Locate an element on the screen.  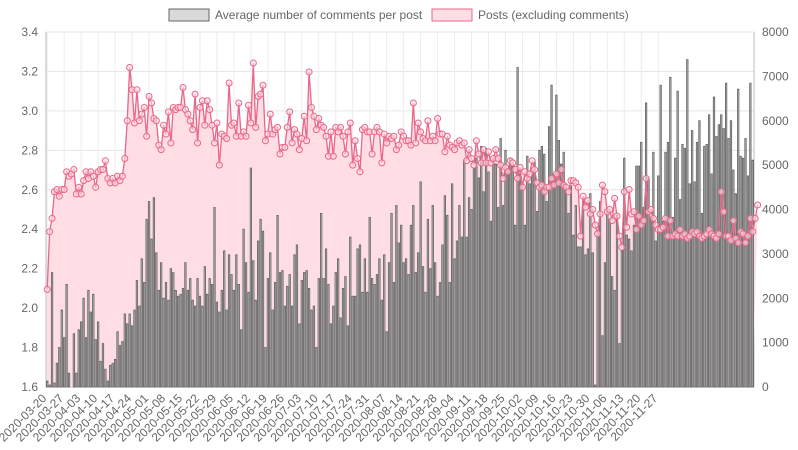
y-right-tick-label: 4000 is located at coordinates (775, 210).